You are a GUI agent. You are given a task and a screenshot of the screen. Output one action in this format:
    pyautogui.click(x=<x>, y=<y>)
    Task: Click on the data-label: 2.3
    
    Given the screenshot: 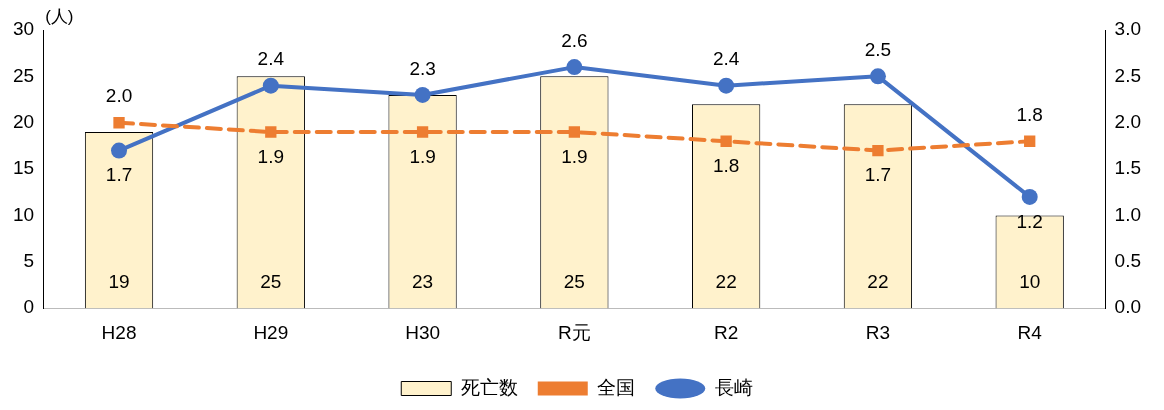 What is the action you would take?
    pyautogui.click(x=422, y=68)
    